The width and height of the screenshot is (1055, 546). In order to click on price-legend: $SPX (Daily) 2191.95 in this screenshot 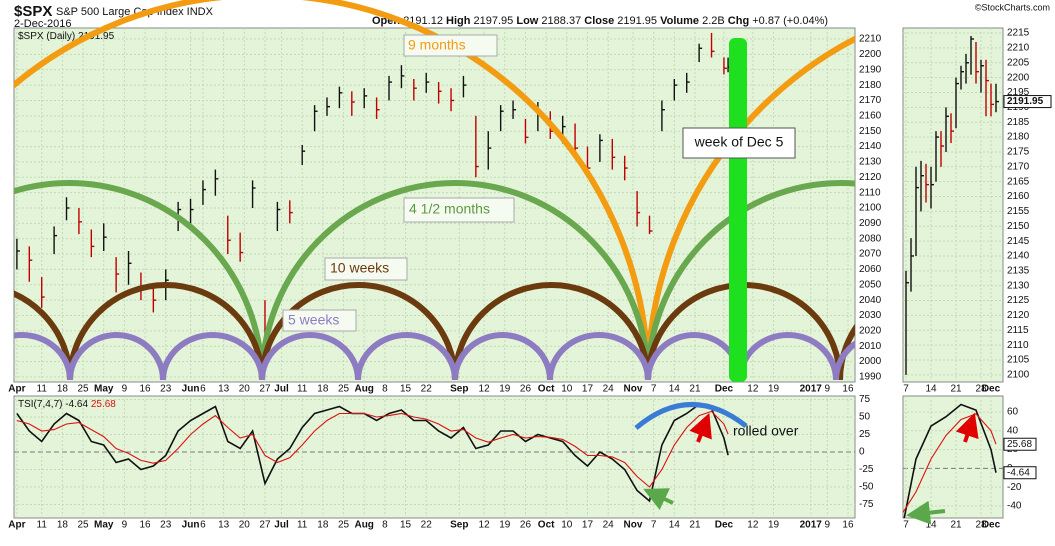, I will do `click(66, 36)`.